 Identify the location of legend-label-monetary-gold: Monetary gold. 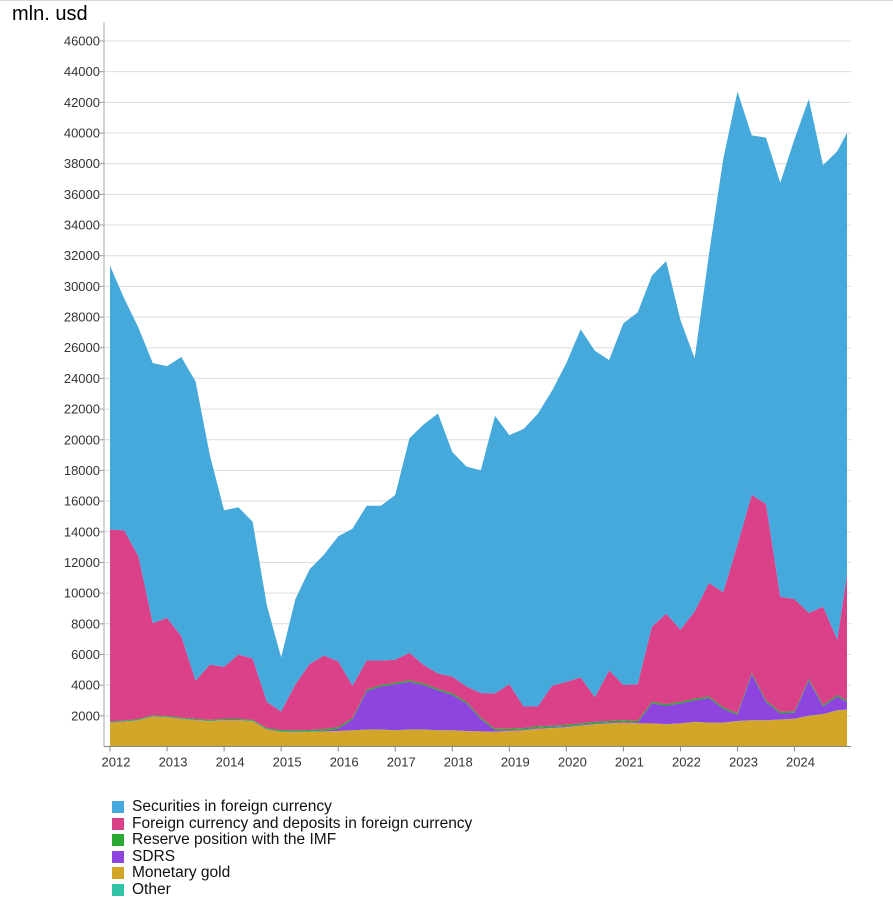
(181, 873).